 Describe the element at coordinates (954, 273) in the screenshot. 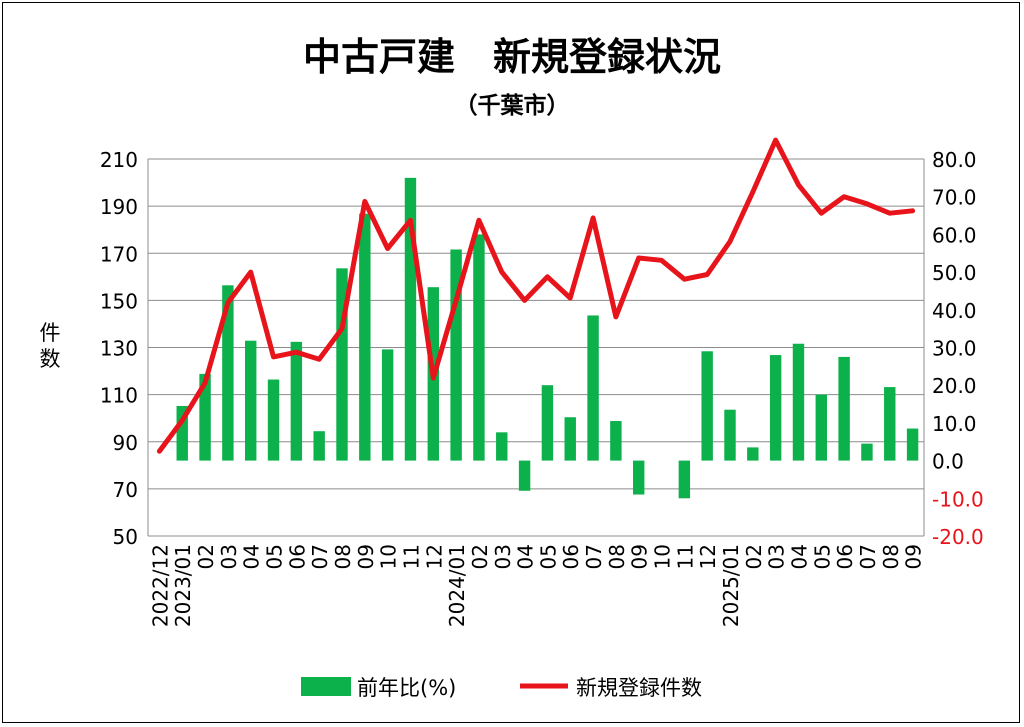

I see `right-tick-label: 50.0` at that location.